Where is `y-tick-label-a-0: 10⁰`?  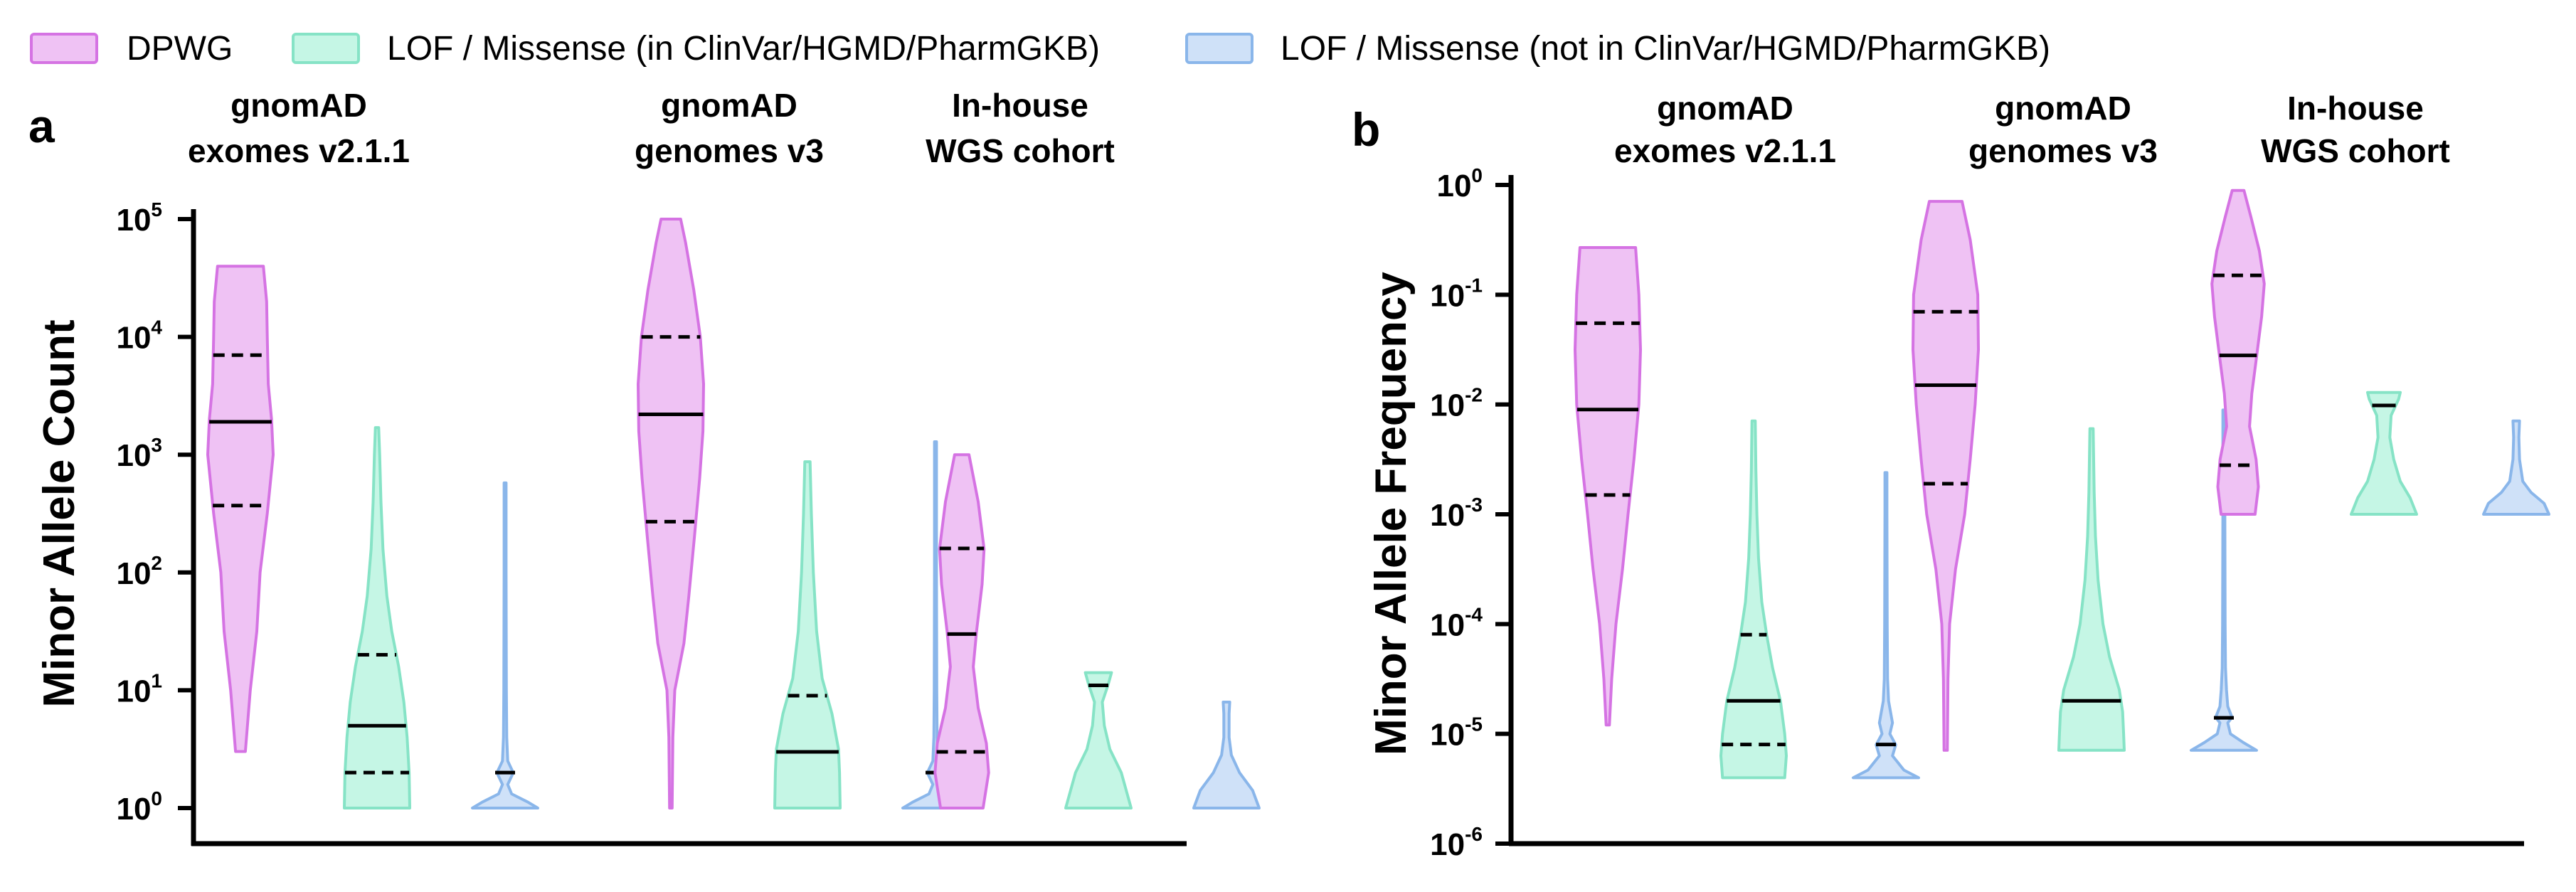 y-tick-label-a-0: 10⁰ is located at coordinates (139, 807).